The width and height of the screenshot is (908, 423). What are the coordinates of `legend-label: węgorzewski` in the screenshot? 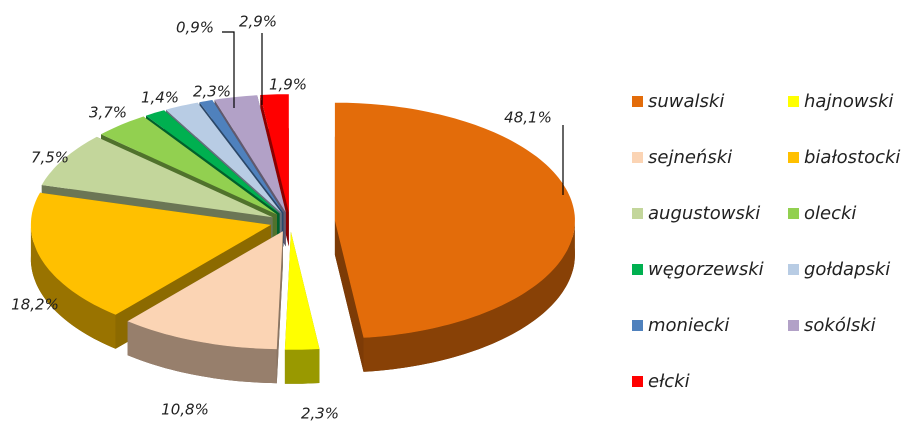 It's located at (706, 269).